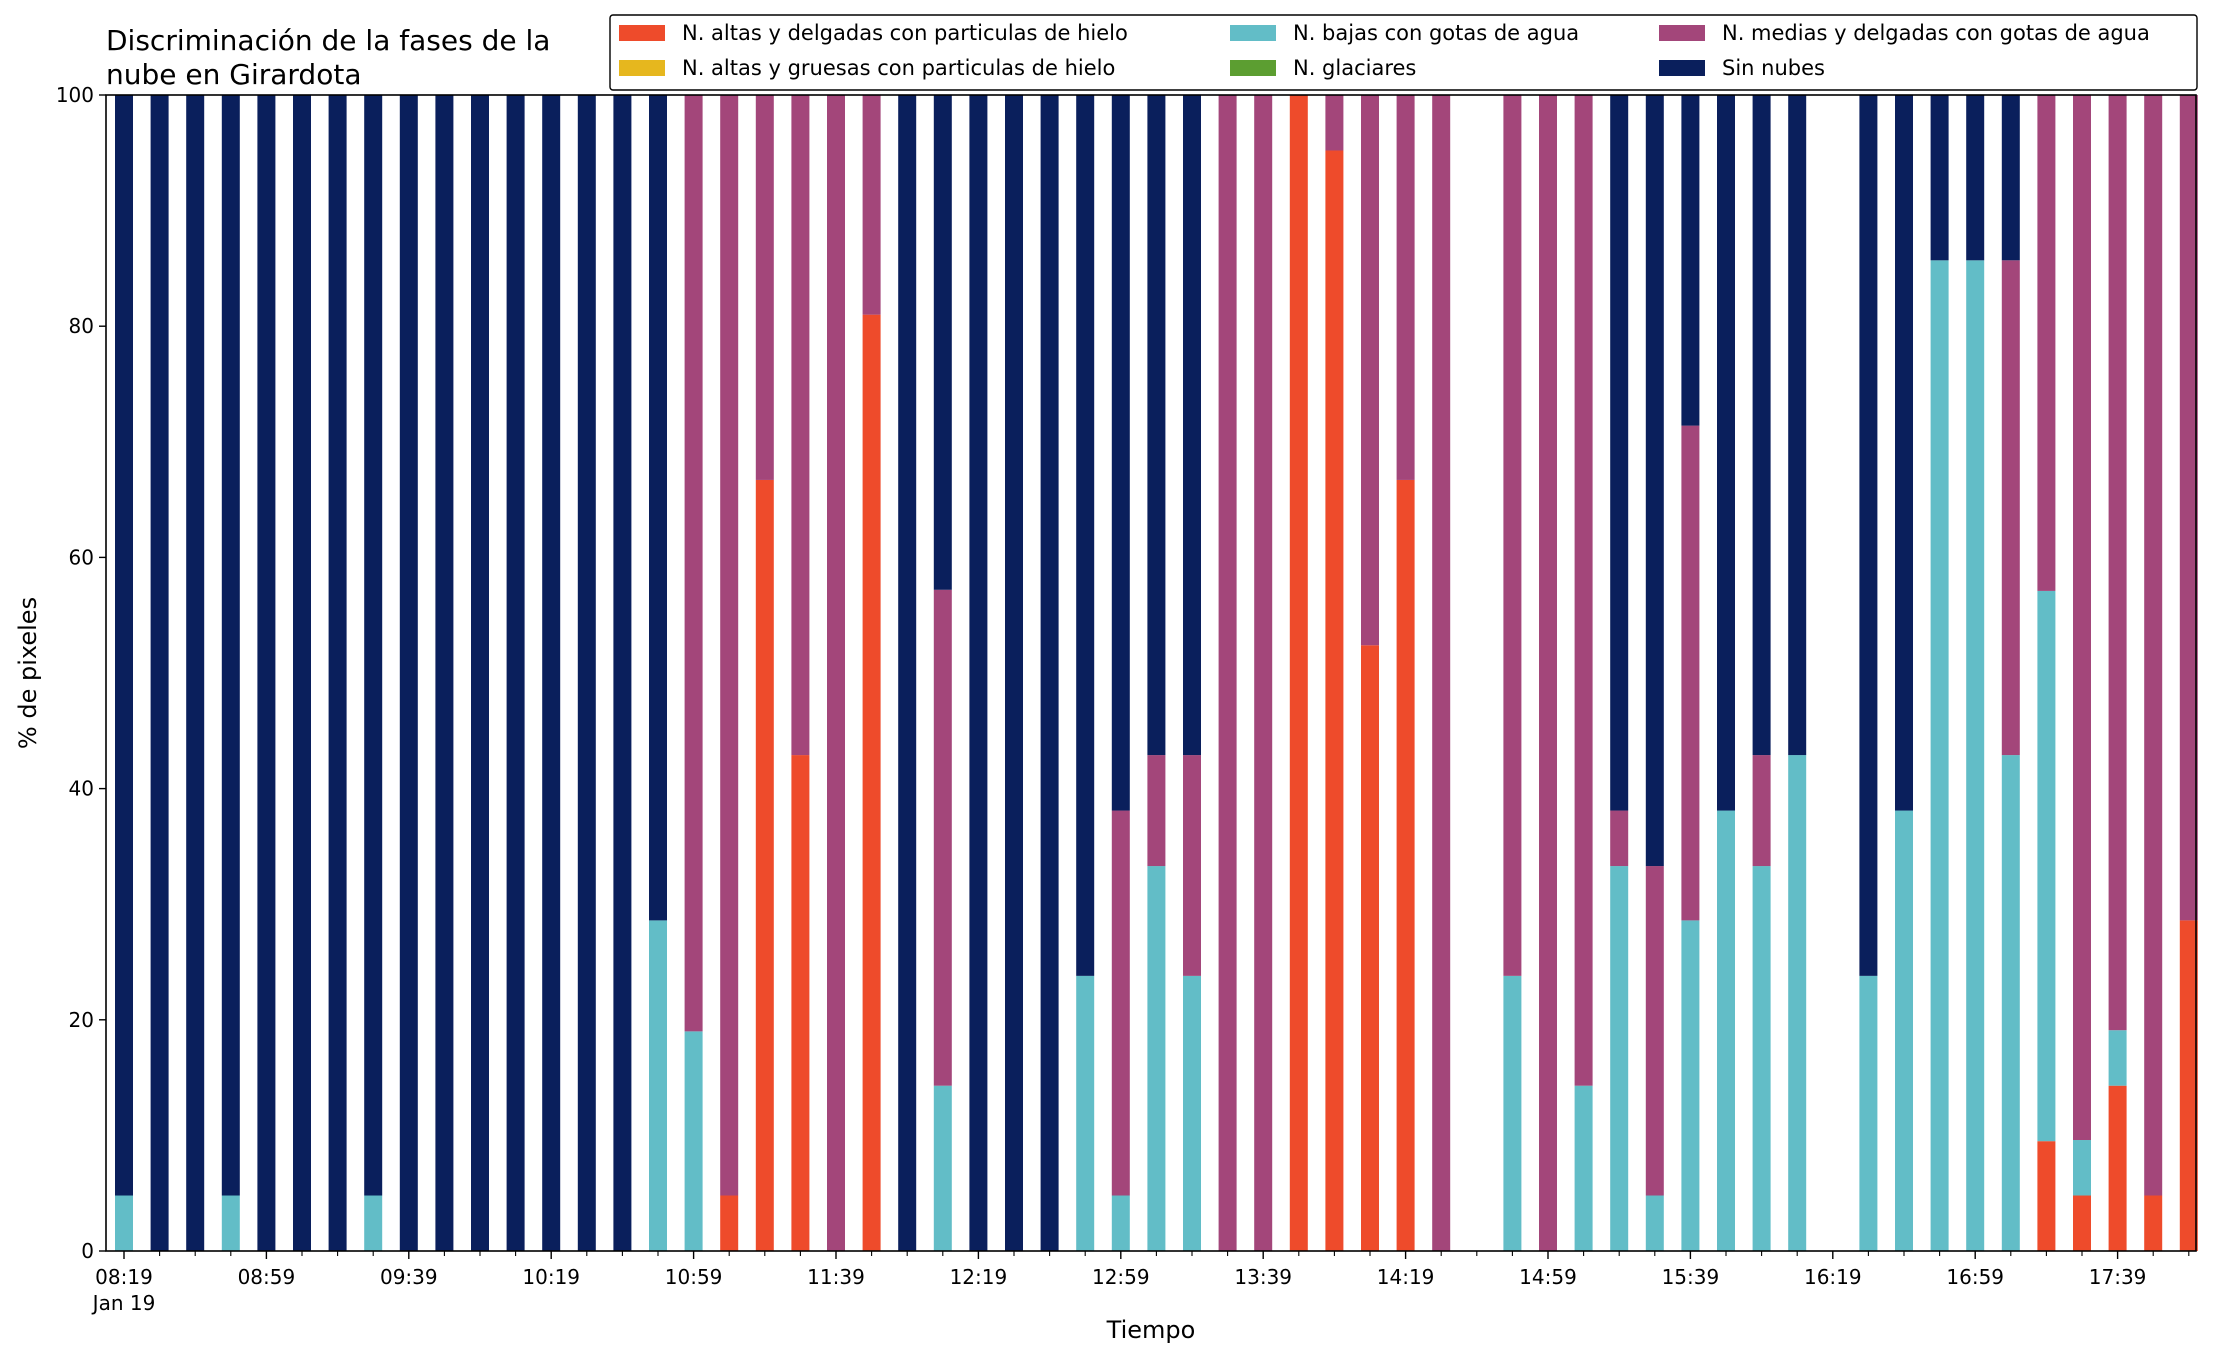  What do you see at coordinates (75, 95) in the screenshot?
I see `y-tick-label: 100` at bounding box center [75, 95].